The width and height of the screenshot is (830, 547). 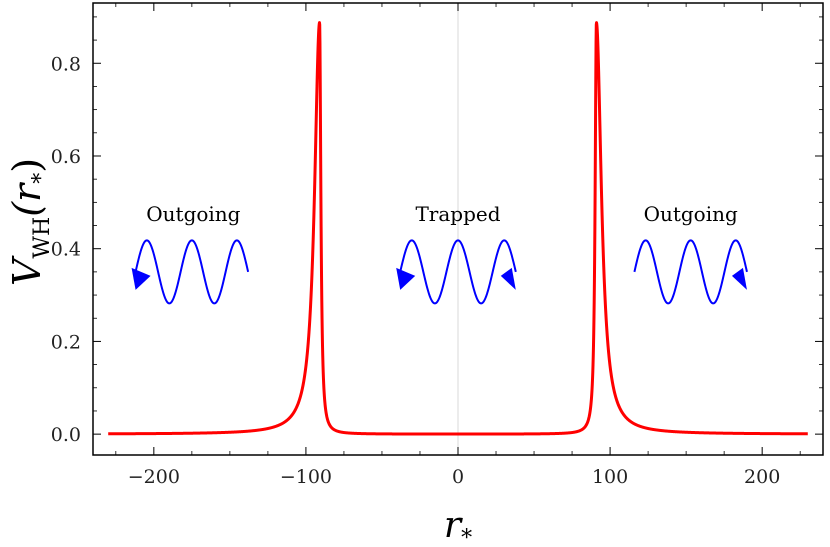 I want to click on y-axis-label-main: V, so click(x=27, y=270).